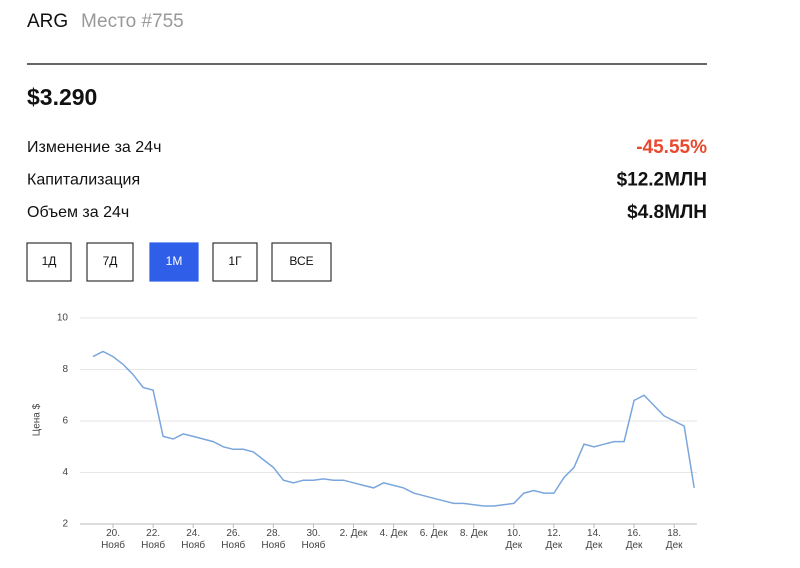  What do you see at coordinates (594, 539) in the screenshot?
I see `x-tick-label: 14. Дек` at bounding box center [594, 539].